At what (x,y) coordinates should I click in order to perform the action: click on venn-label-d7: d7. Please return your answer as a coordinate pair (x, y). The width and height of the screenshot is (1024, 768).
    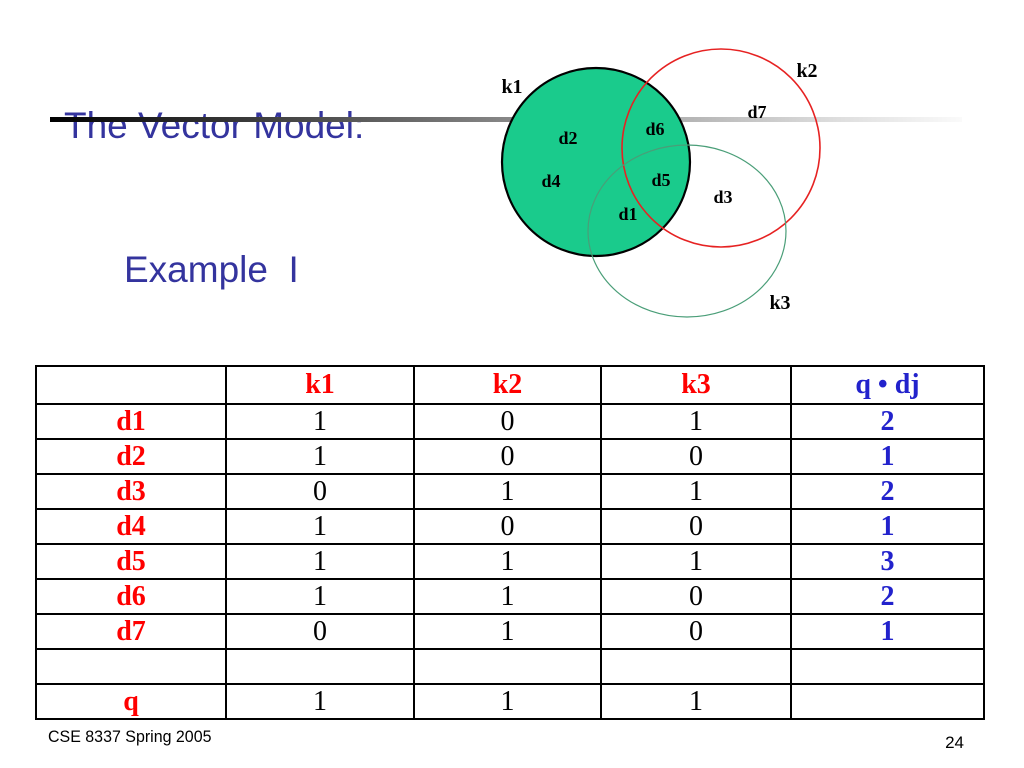
    Looking at the image, I should click on (756, 112).